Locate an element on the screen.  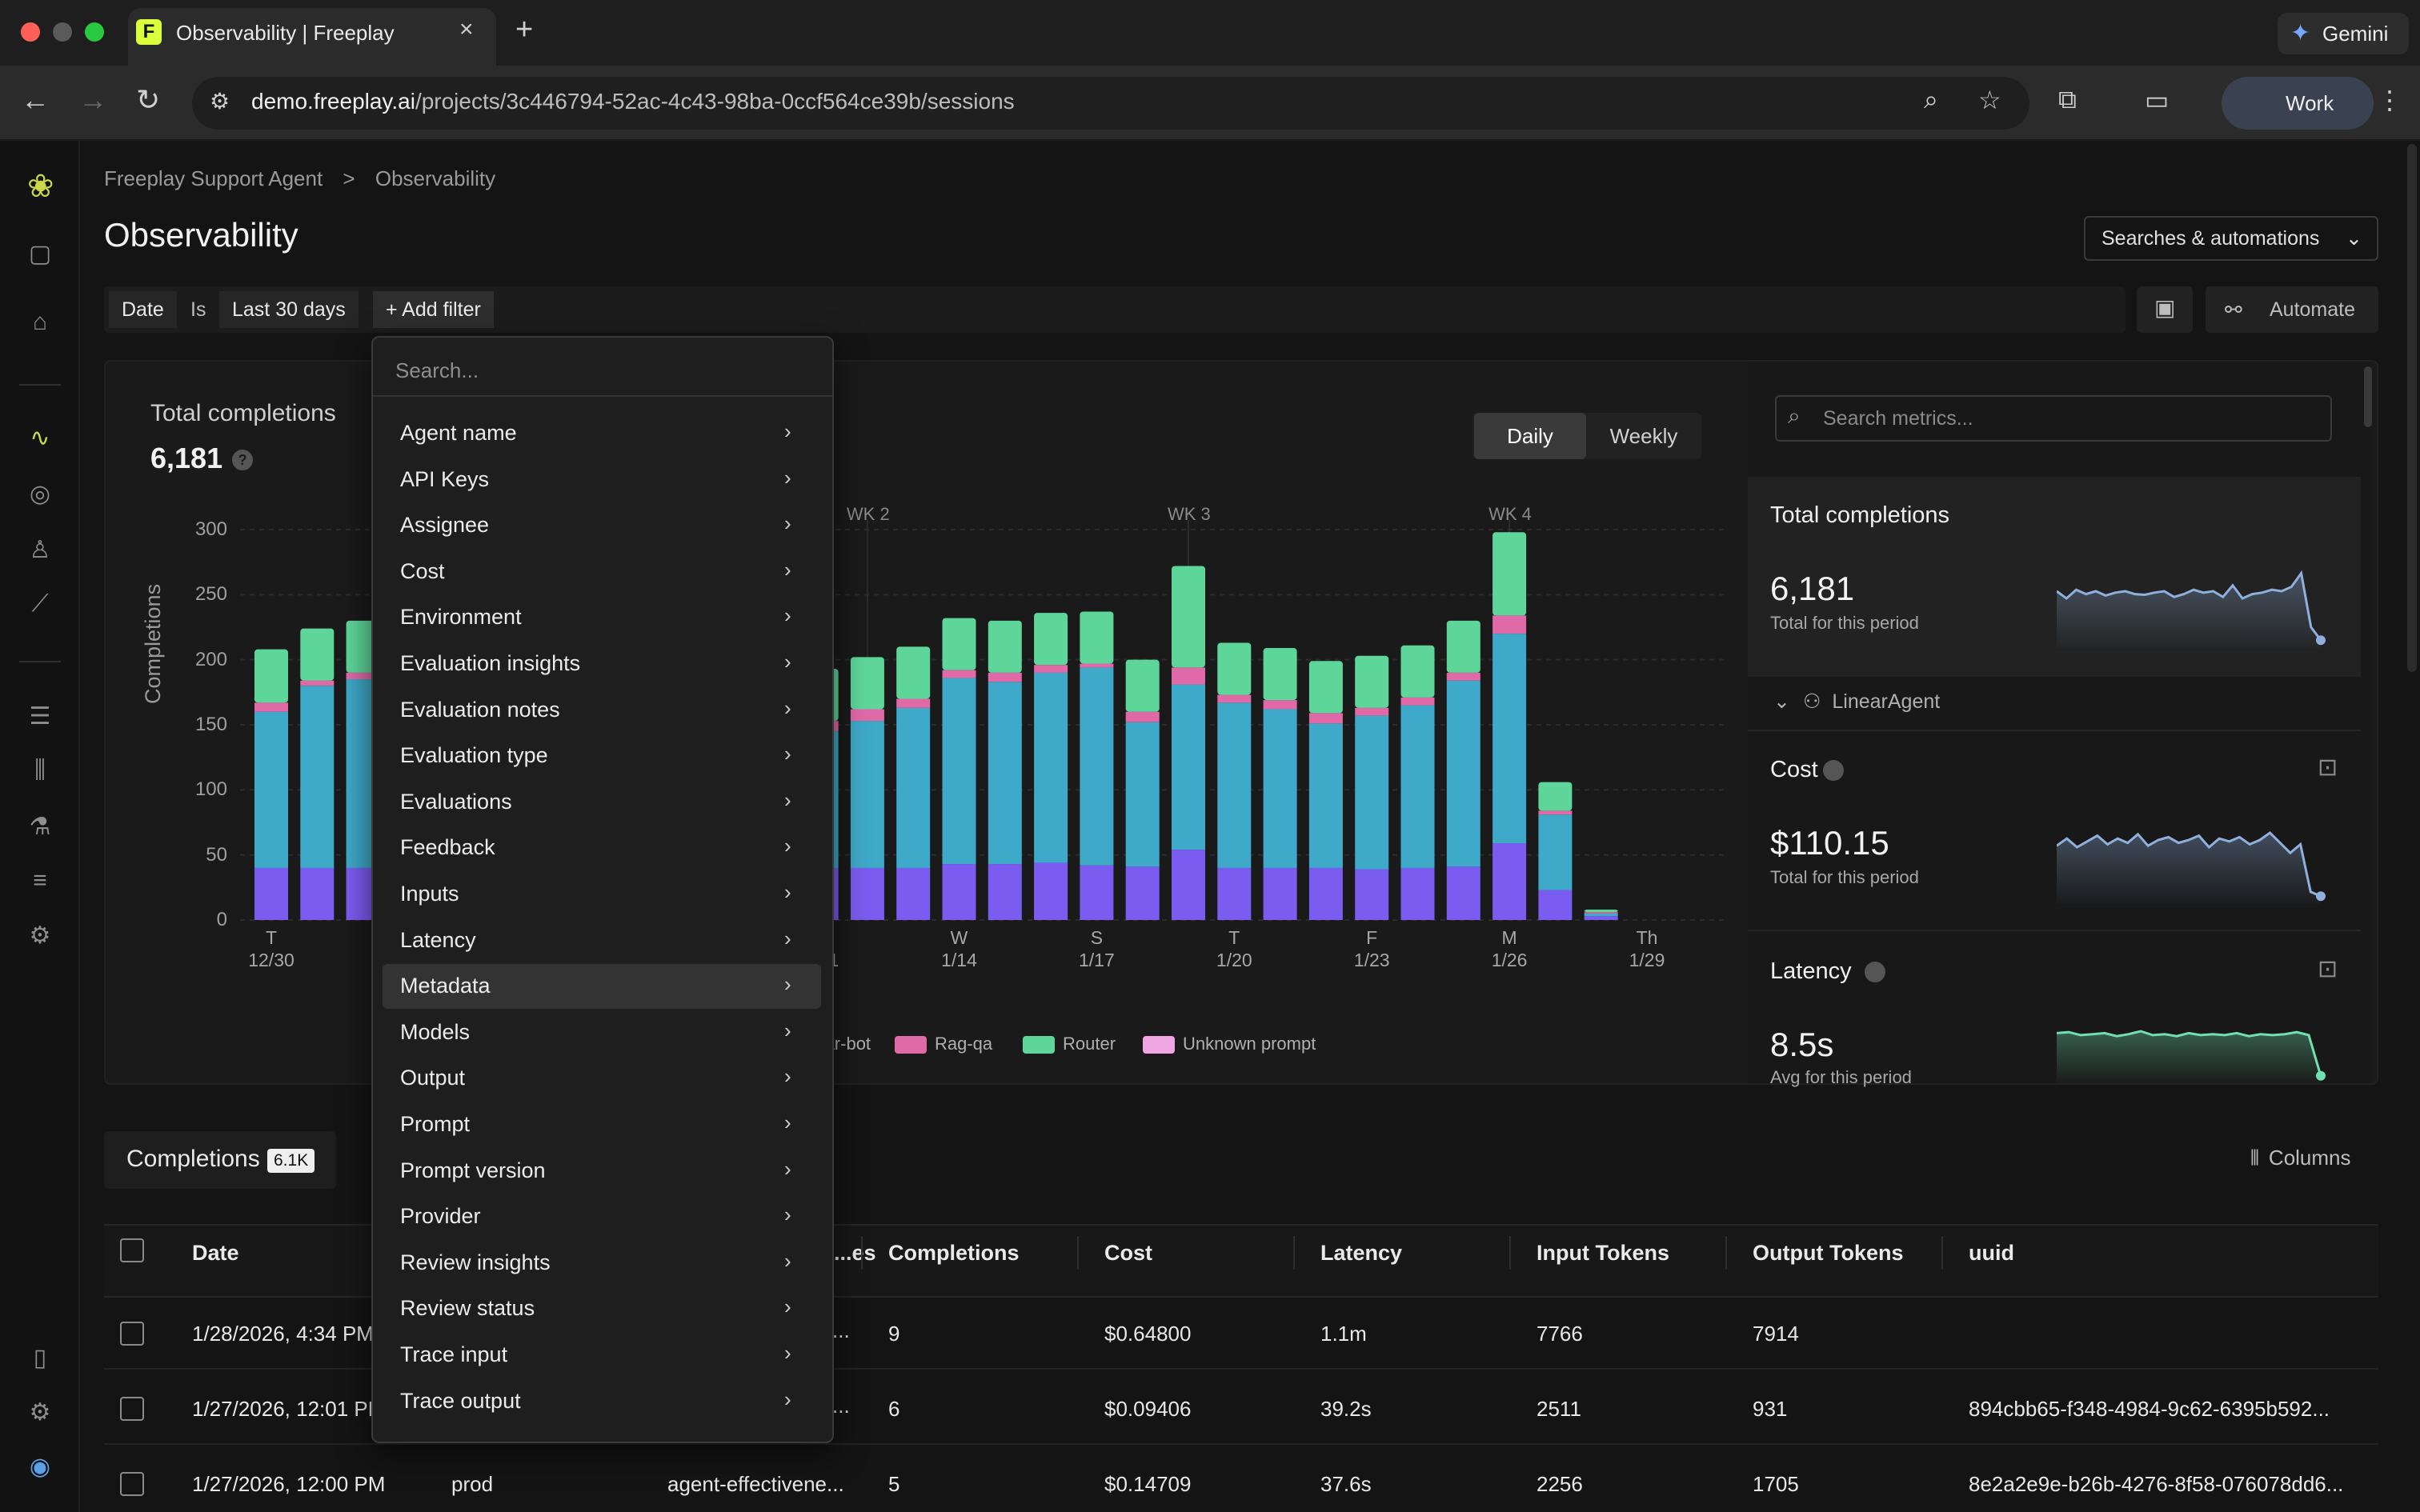
site-info-icon: ⚙ is located at coordinates (220, 101).